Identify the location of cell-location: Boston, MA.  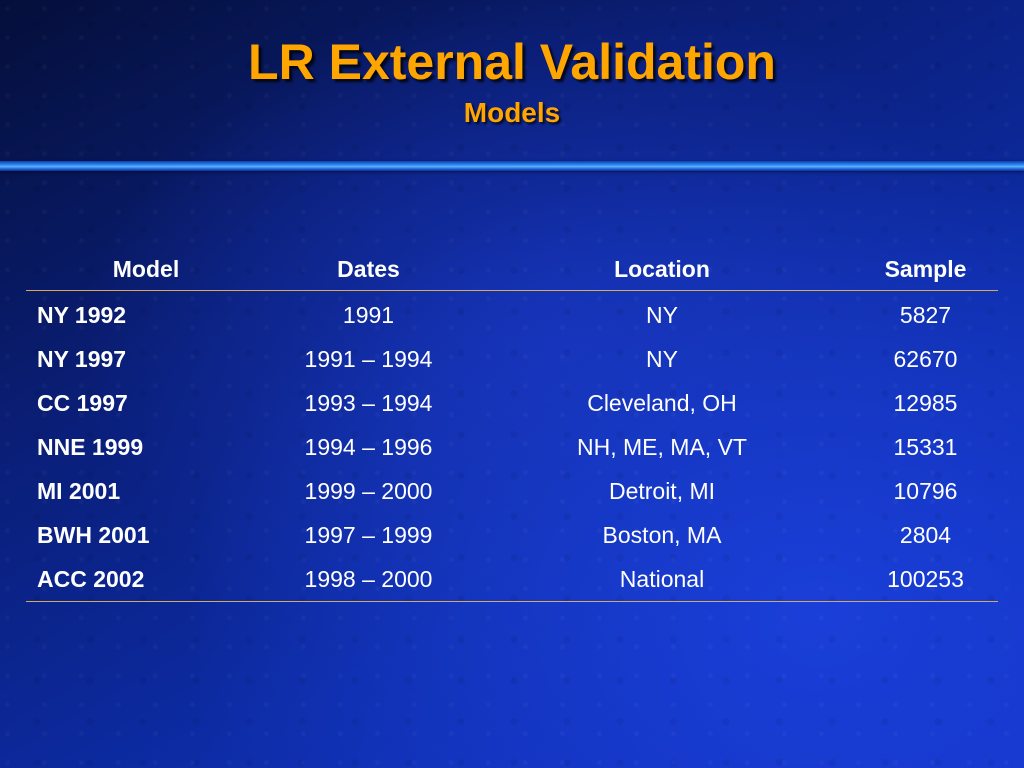
(662, 534).